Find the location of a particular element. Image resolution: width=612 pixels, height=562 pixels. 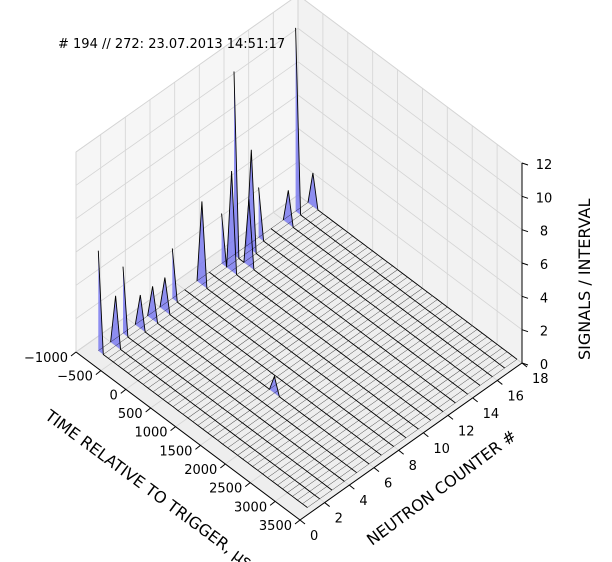

z-tick-label: 6 is located at coordinates (544, 265).